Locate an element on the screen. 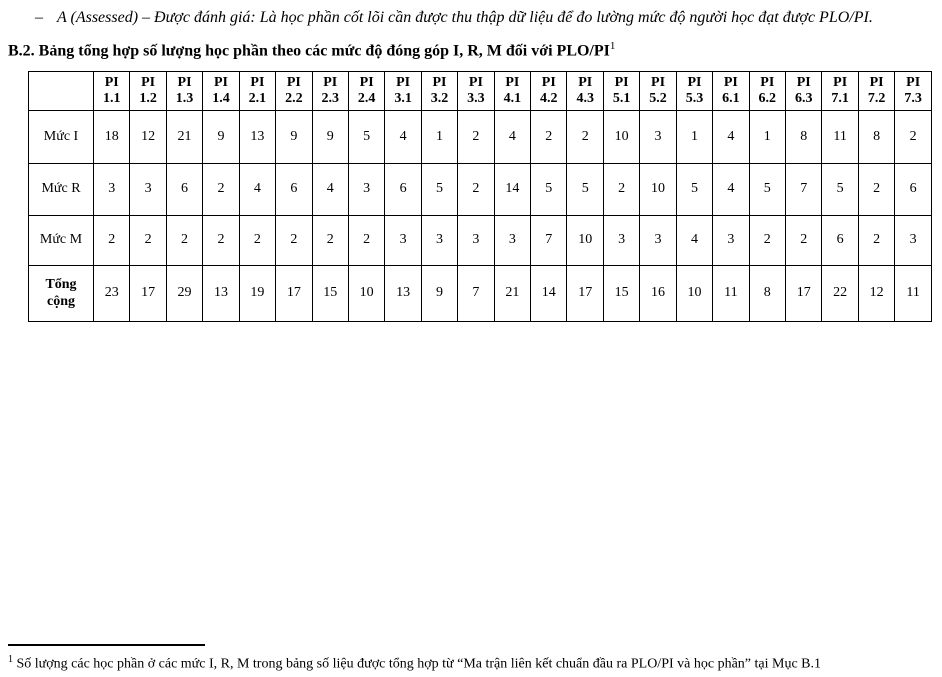 Image resolution: width=942 pixels, height=677 pixels. col-header-pi-1.2: PI 1.2 is located at coordinates (148, 90).